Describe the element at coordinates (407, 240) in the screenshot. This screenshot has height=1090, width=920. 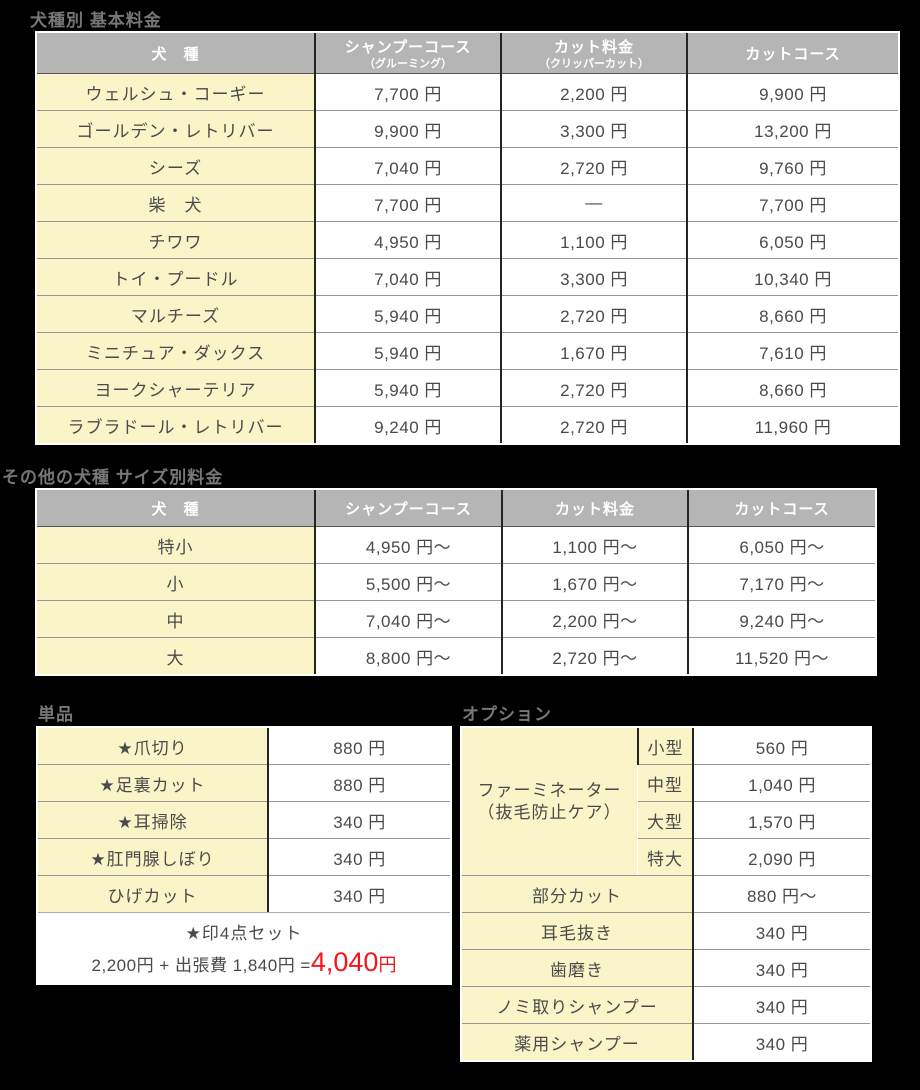
I see `shampoo-price-cell: 4,950 円` at that location.